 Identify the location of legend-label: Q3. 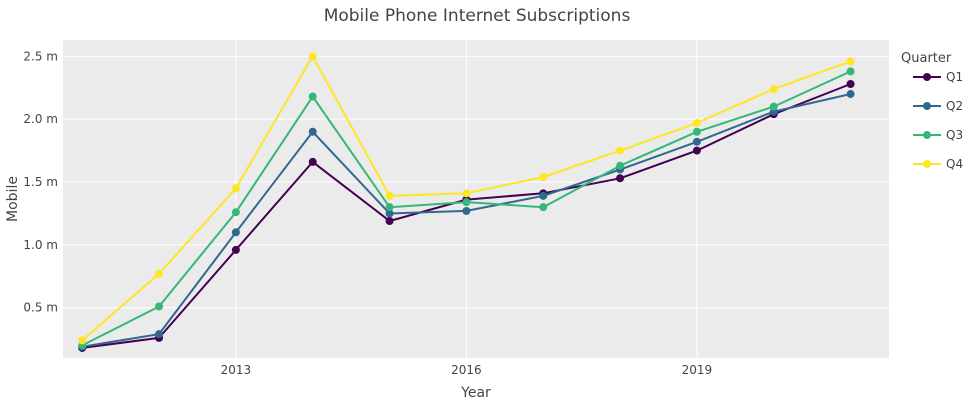
(954, 135).